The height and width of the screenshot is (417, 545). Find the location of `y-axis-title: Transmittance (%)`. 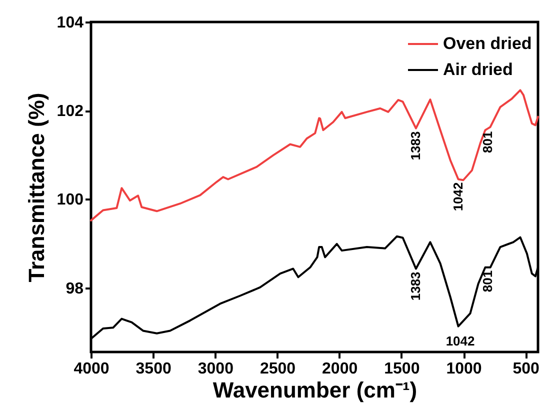

y-axis-title: Transmittance (%) is located at coordinates (36, 187).